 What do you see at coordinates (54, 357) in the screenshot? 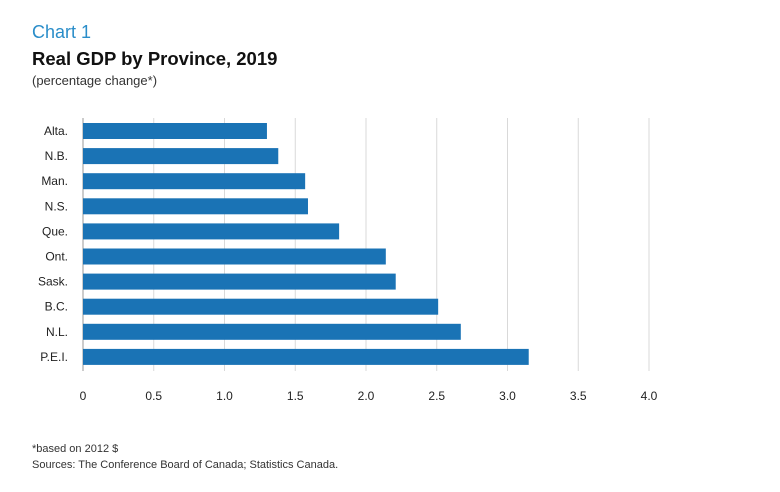
I see `category-label: P.E.I.` at bounding box center [54, 357].